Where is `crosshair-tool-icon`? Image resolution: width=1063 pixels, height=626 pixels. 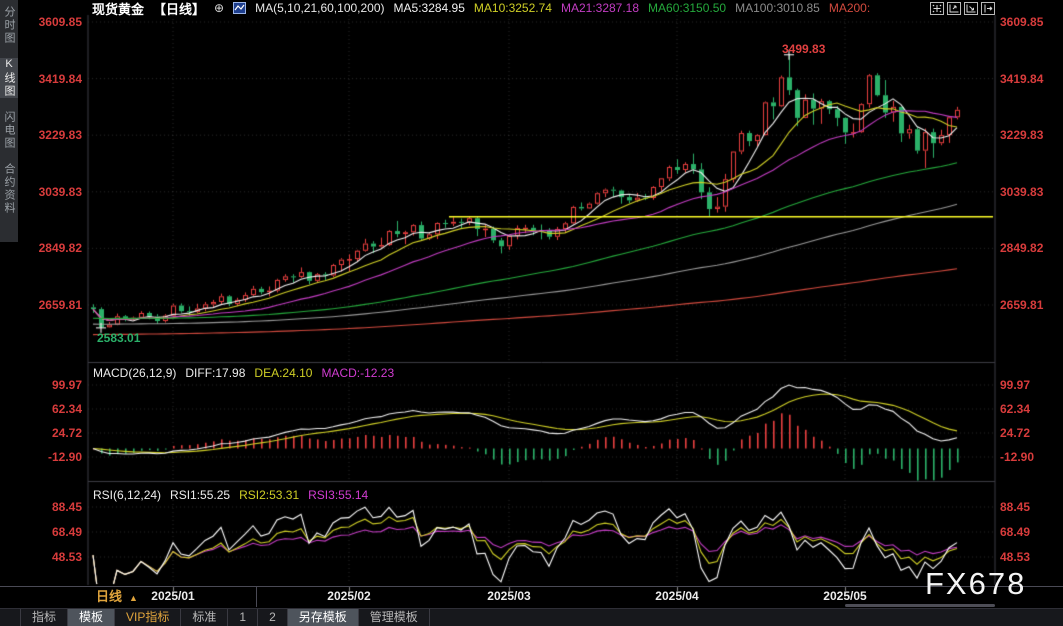 crosshair-tool-icon is located at coordinates (937, 8).